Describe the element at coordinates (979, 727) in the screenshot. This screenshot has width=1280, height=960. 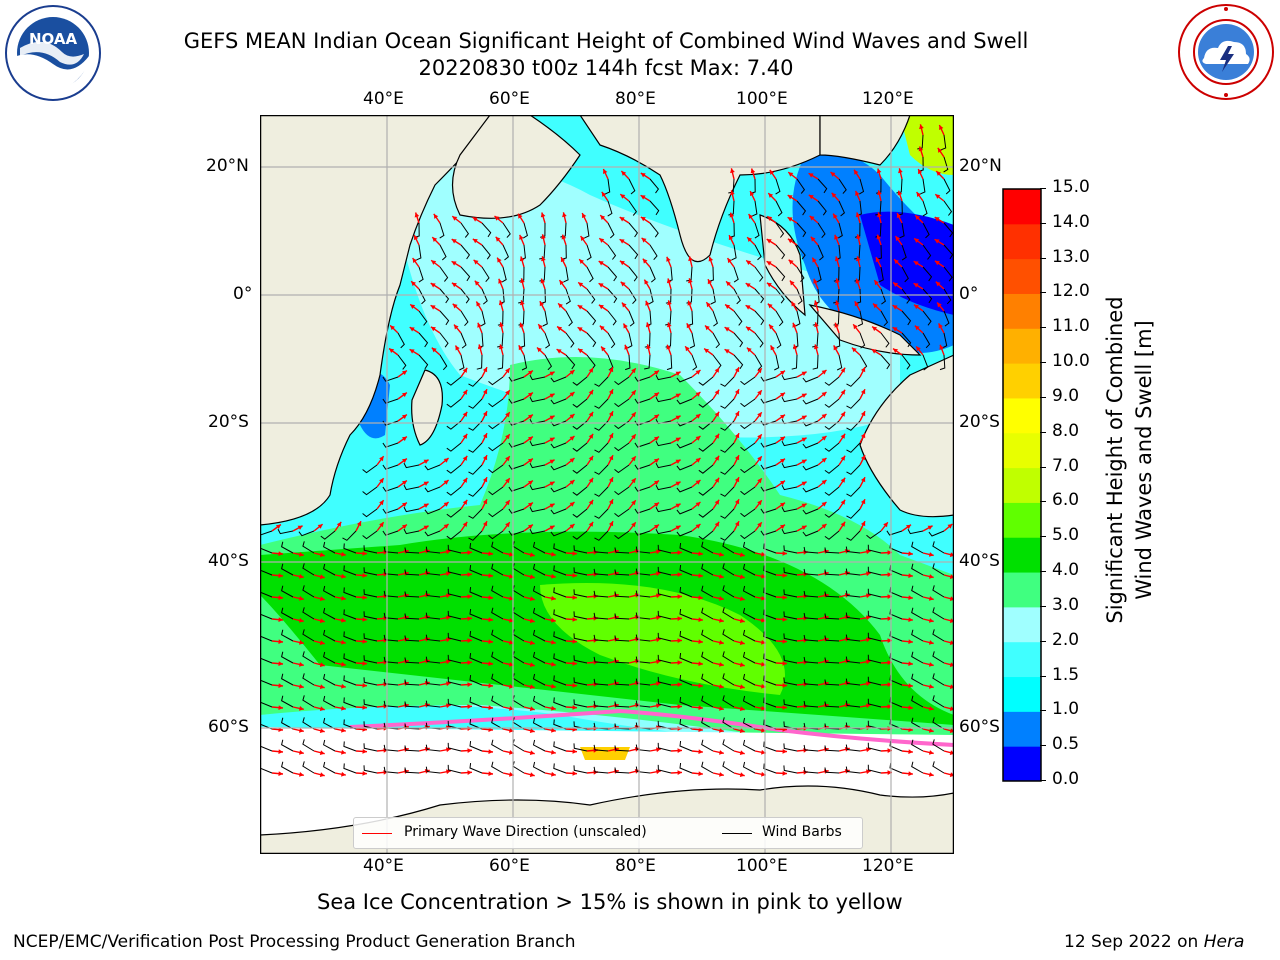
I see `lat-label-right-5: 60°S` at that location.